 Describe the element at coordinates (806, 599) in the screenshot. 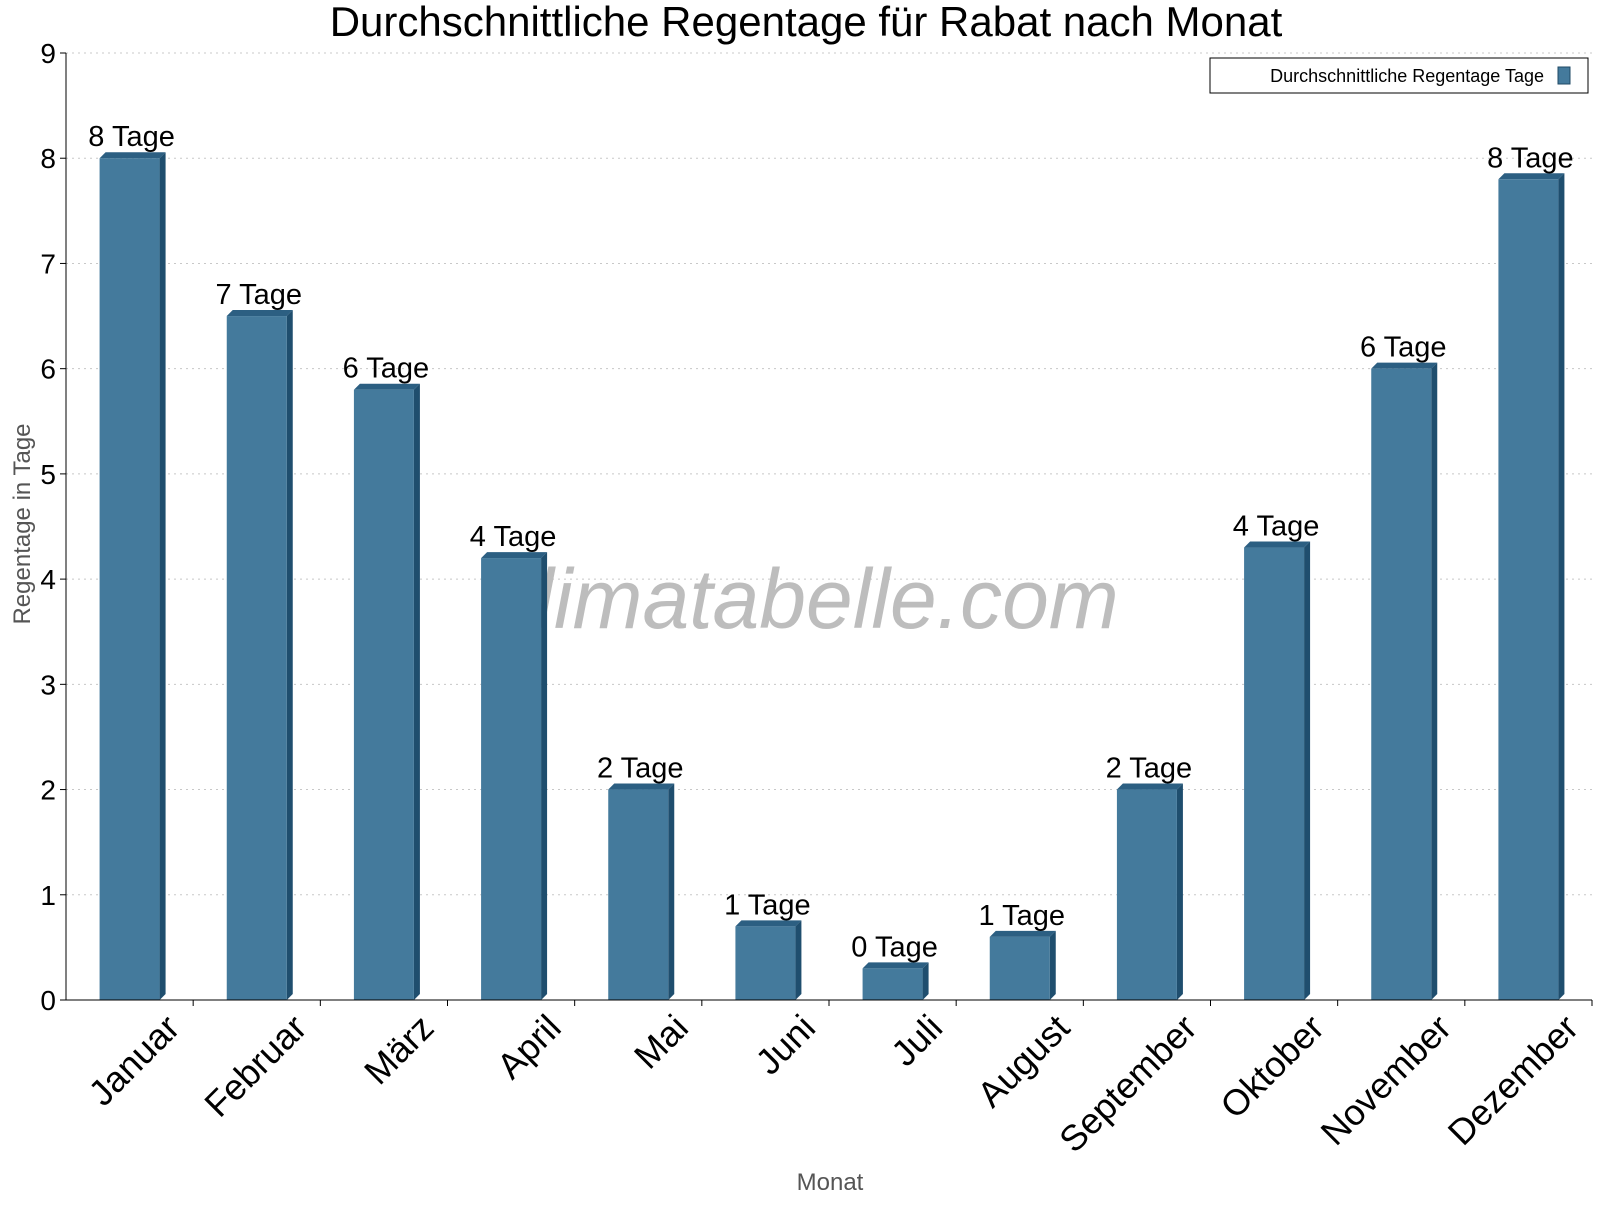

I see `watermark: klimatabelle.com` at that location.